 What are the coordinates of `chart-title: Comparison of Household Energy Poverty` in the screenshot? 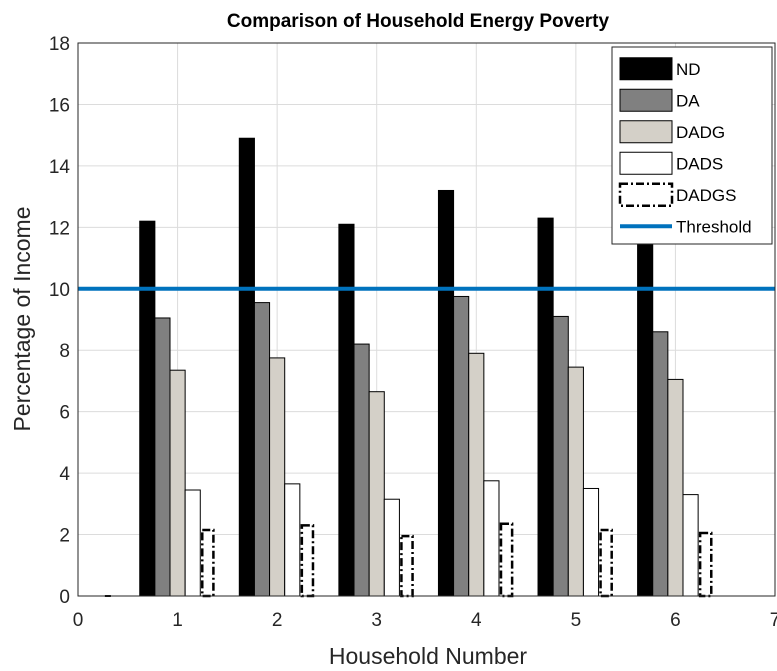 It's located at (418, 21).